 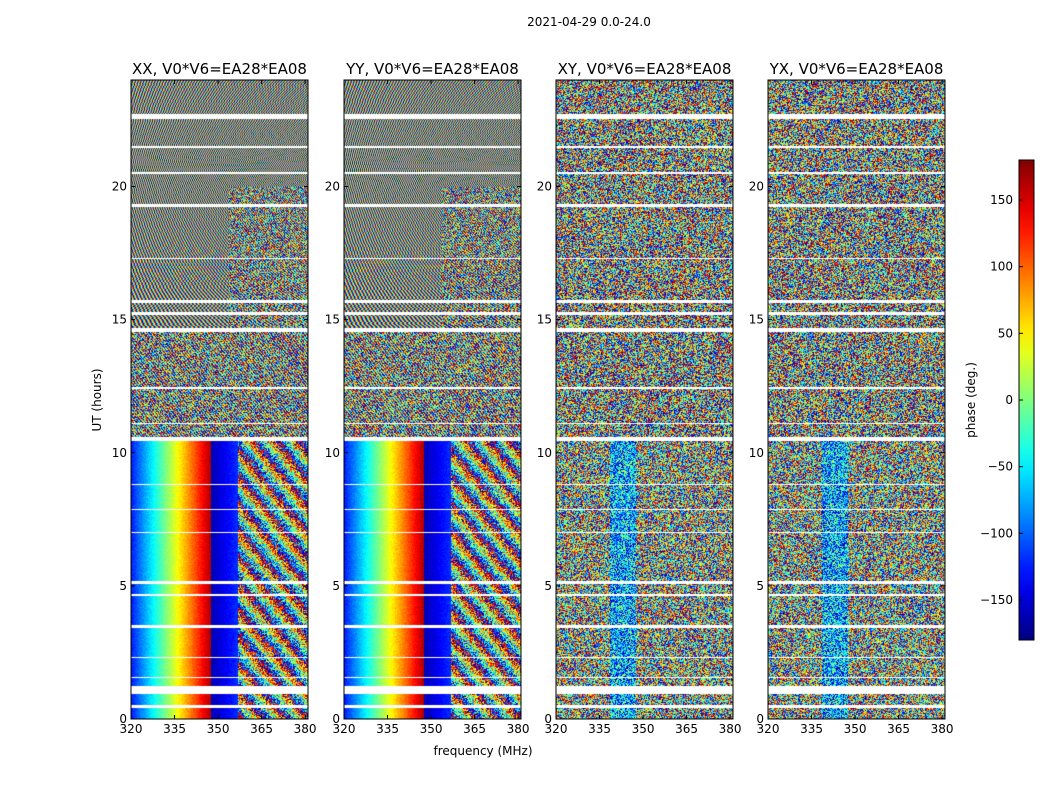 What do you see at coordinates (971, 400) in the screenshot?
I see `colorbar-label: phase (deg.)` at bounding box center [971, 400].